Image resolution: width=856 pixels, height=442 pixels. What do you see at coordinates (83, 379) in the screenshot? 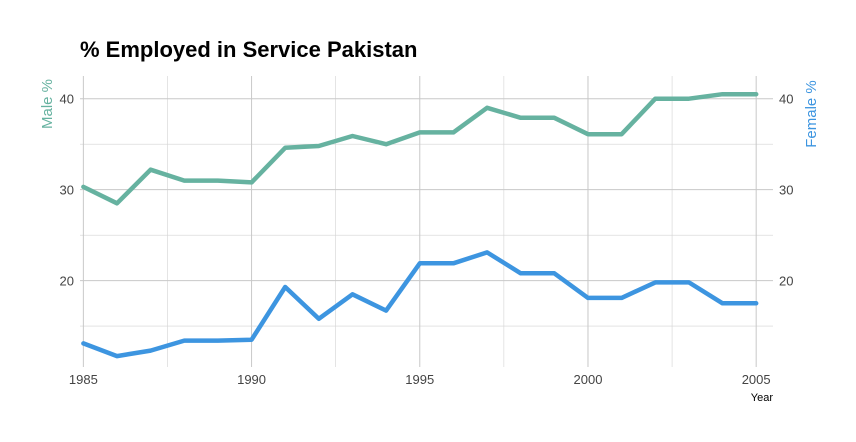
I see `x-tick-label: 1985` at bounding box center [83, 379].